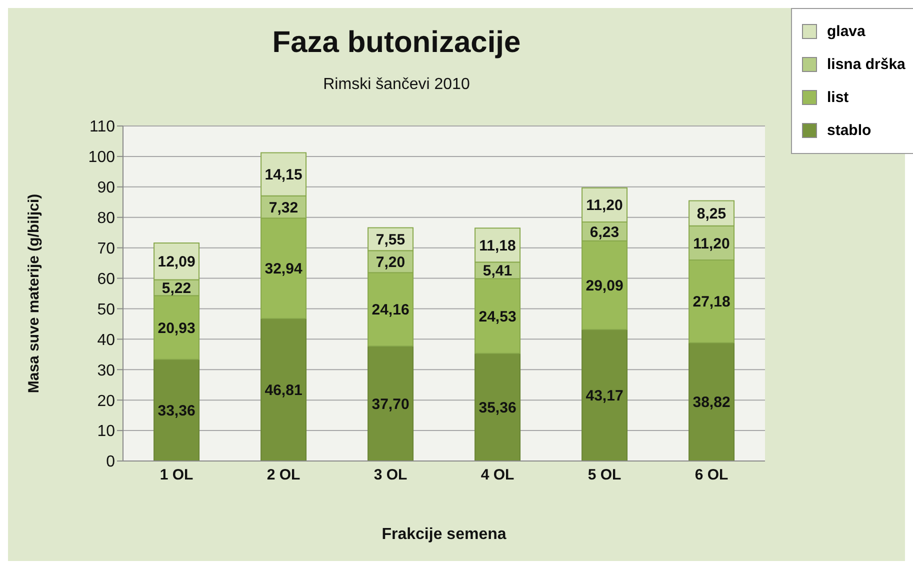 This screenshot has width=913, height=569. Describe the element at coordinates (177, 475) in the screenshot. I see `x-tick-label: 1 OL` at that location.